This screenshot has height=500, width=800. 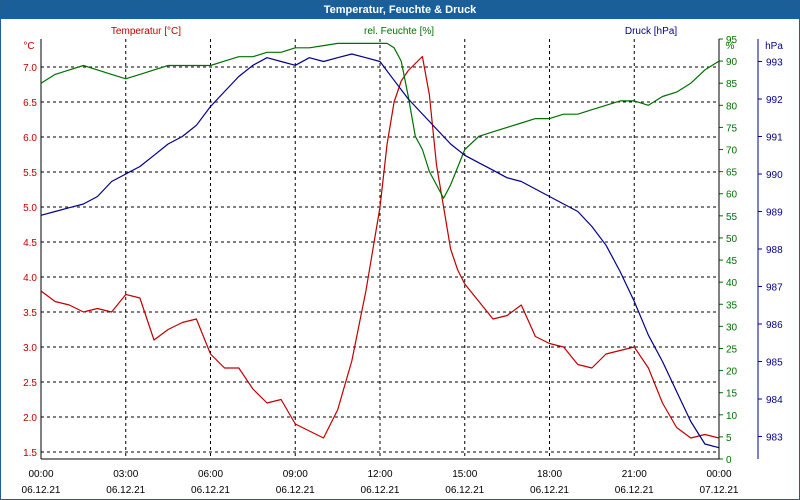 I want to click on y-tick-label-pressure: 984, so click(x=774, y=400).